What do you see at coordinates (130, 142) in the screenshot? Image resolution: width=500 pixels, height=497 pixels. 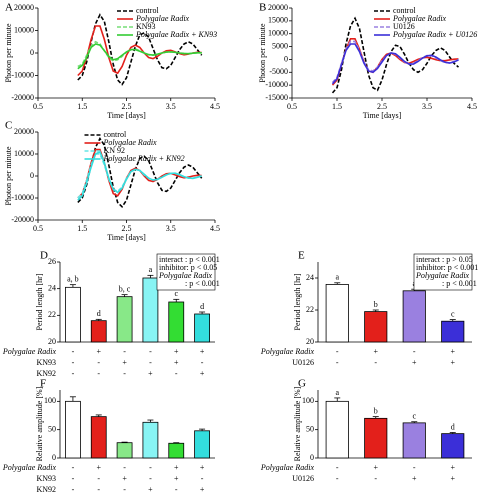 I see `legend-label: Polygalae Radix` at bounding box center [130, 142].